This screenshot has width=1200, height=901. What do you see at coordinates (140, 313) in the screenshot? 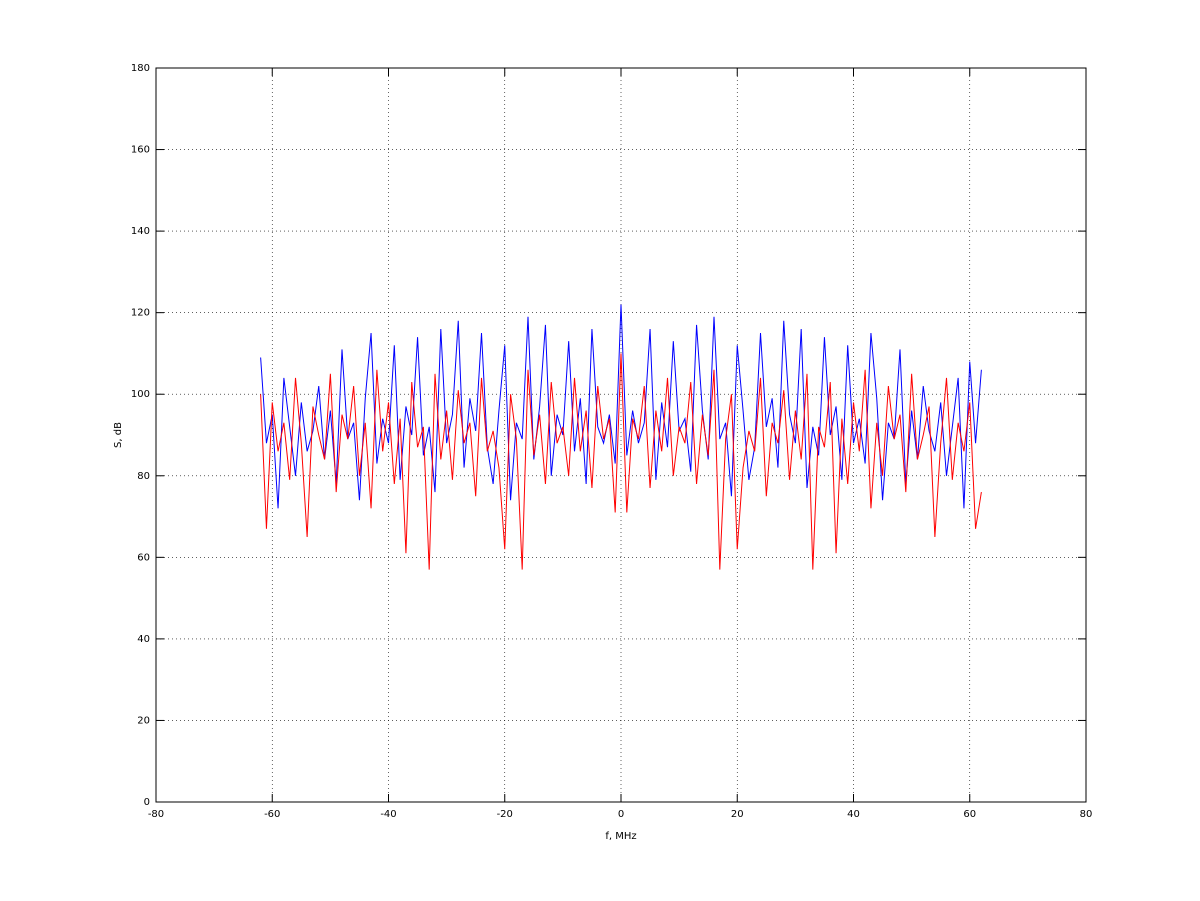
I see `y-tick-label: 120` at bounding box center [140, 313].